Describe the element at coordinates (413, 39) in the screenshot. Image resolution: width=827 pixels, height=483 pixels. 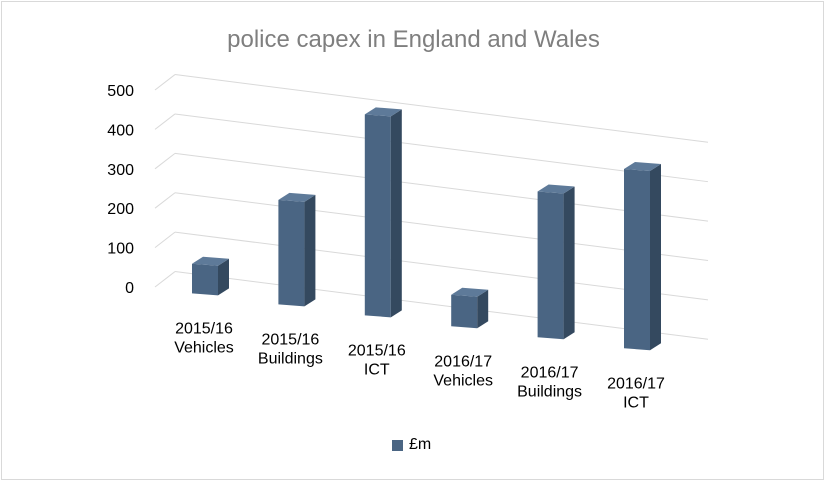
I see `chart-title: police capex in England and Wales` at that location.